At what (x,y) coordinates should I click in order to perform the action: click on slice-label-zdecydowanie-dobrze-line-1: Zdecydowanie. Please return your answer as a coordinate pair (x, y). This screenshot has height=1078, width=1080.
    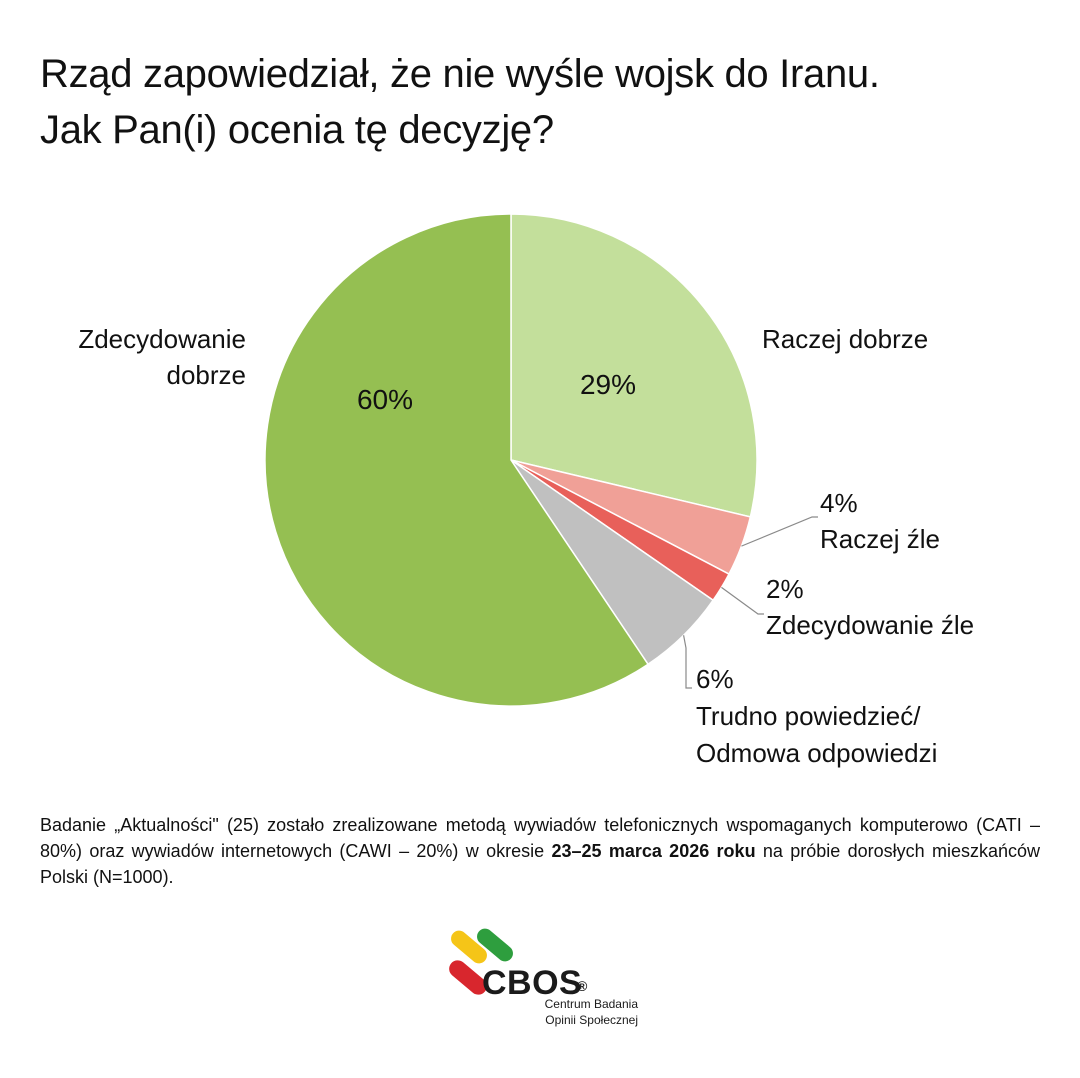
    Looking at the image, I should click on (162, 339).